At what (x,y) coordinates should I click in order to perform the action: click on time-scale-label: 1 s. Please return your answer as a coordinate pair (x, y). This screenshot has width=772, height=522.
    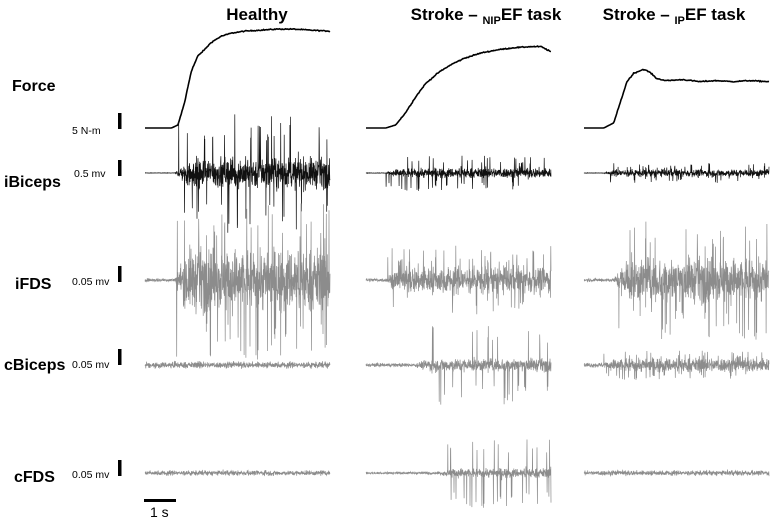
    Looking at the image, I should click on (159, 512).